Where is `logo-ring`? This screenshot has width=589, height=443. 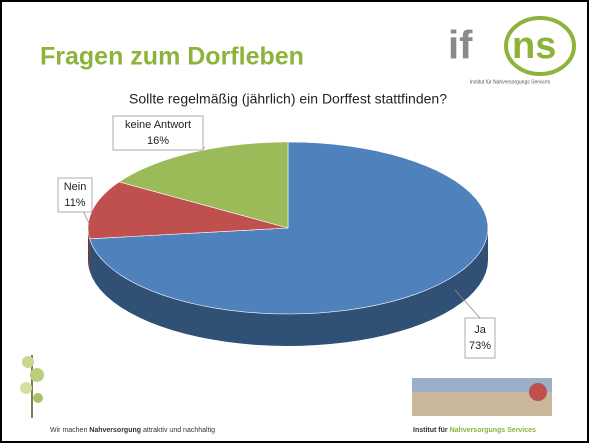
logo-ring is located at coordinates (540, 46).